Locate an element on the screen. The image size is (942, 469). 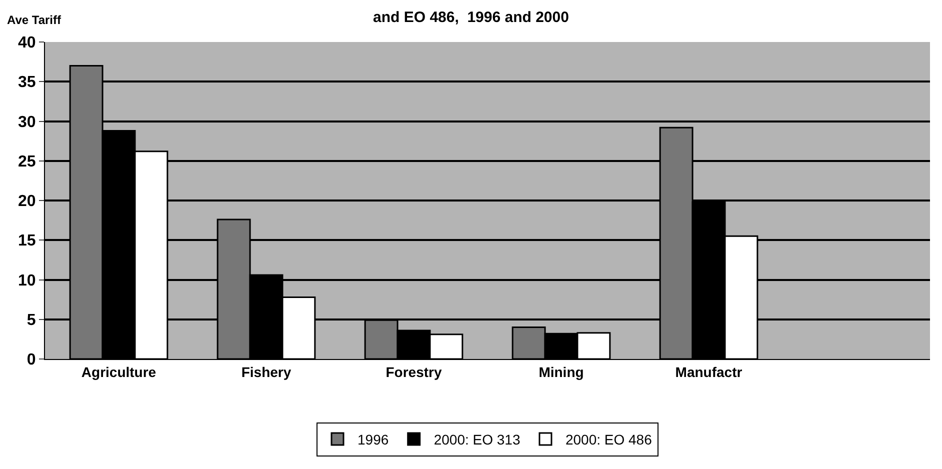
y-tick-label: 35 is located at coordinates (27, 83).